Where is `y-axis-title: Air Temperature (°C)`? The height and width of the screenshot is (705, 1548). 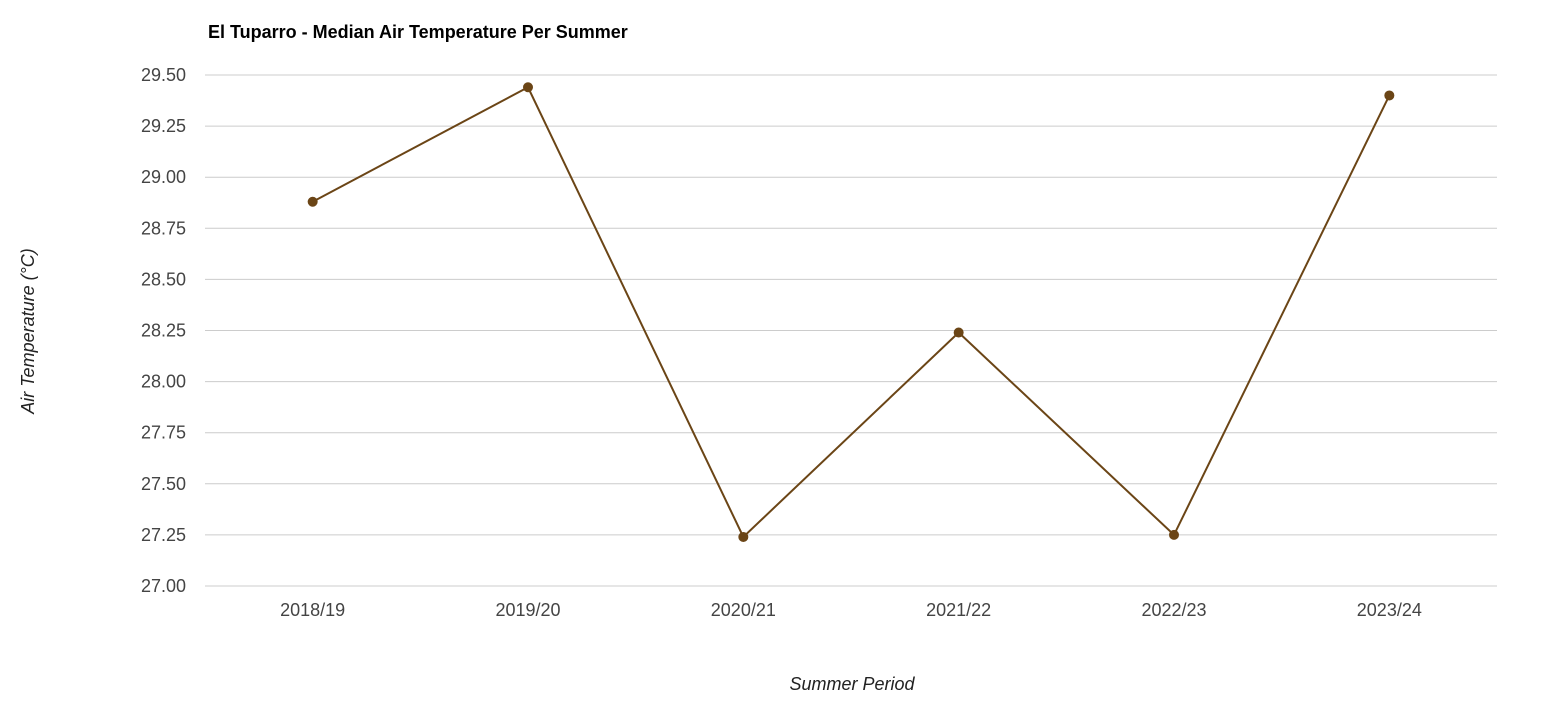
y-axis-title: Air Temperature (°C) is located at coordinates (28, 331).